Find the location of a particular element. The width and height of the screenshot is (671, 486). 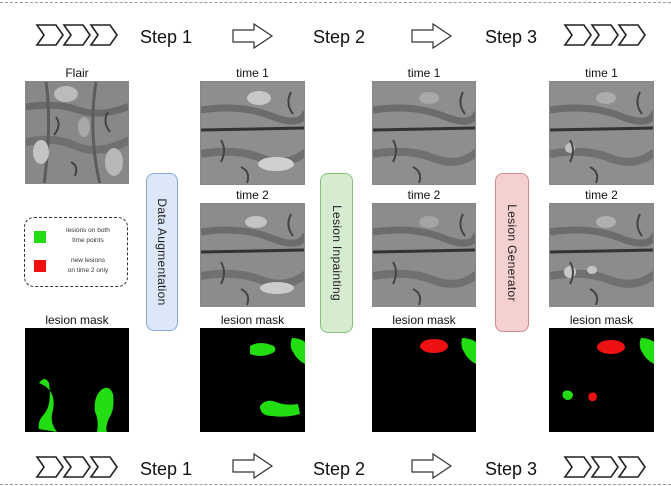

bottom-divider is located at coordinates (335, 484).